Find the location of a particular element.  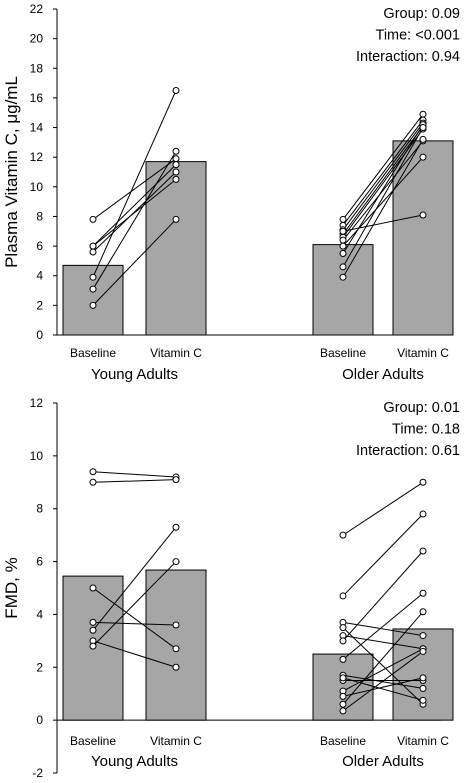

y-tick-label: 6 is located at coordinates (39, 562).